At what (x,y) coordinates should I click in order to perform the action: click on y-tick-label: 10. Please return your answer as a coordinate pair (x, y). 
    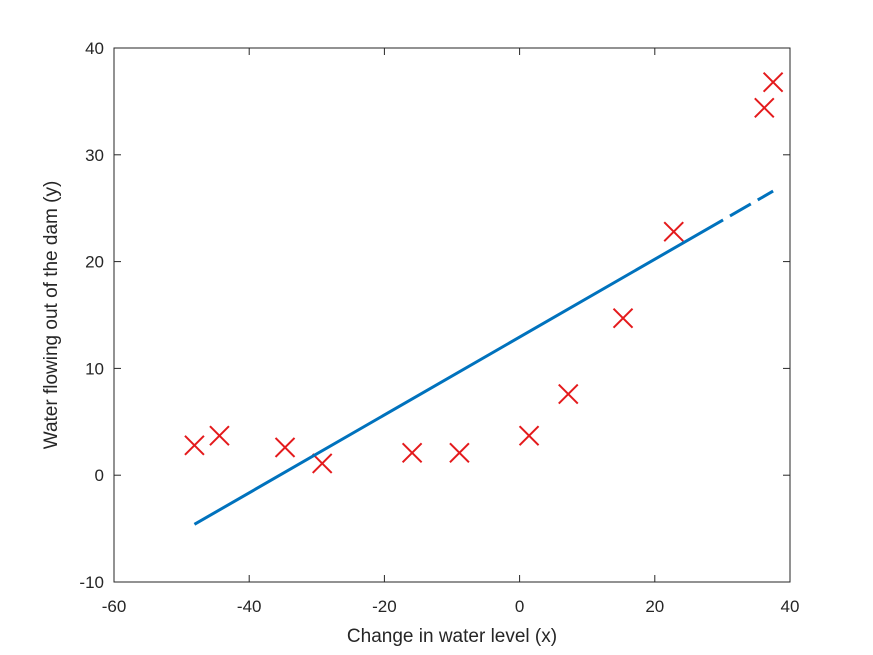
    Looking at the image, I should click on (94, 368).